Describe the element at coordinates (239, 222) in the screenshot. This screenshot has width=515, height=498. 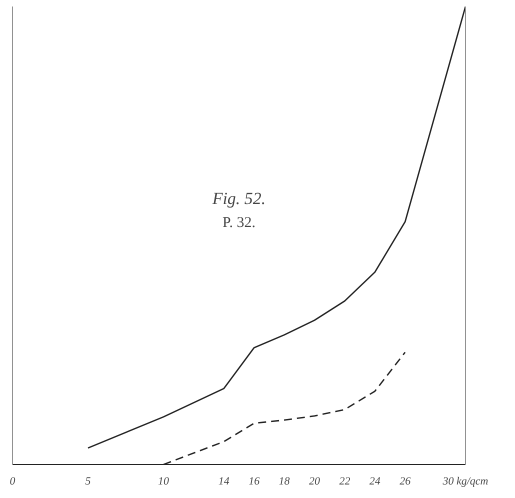
I see `text: P. 32.` at that location.